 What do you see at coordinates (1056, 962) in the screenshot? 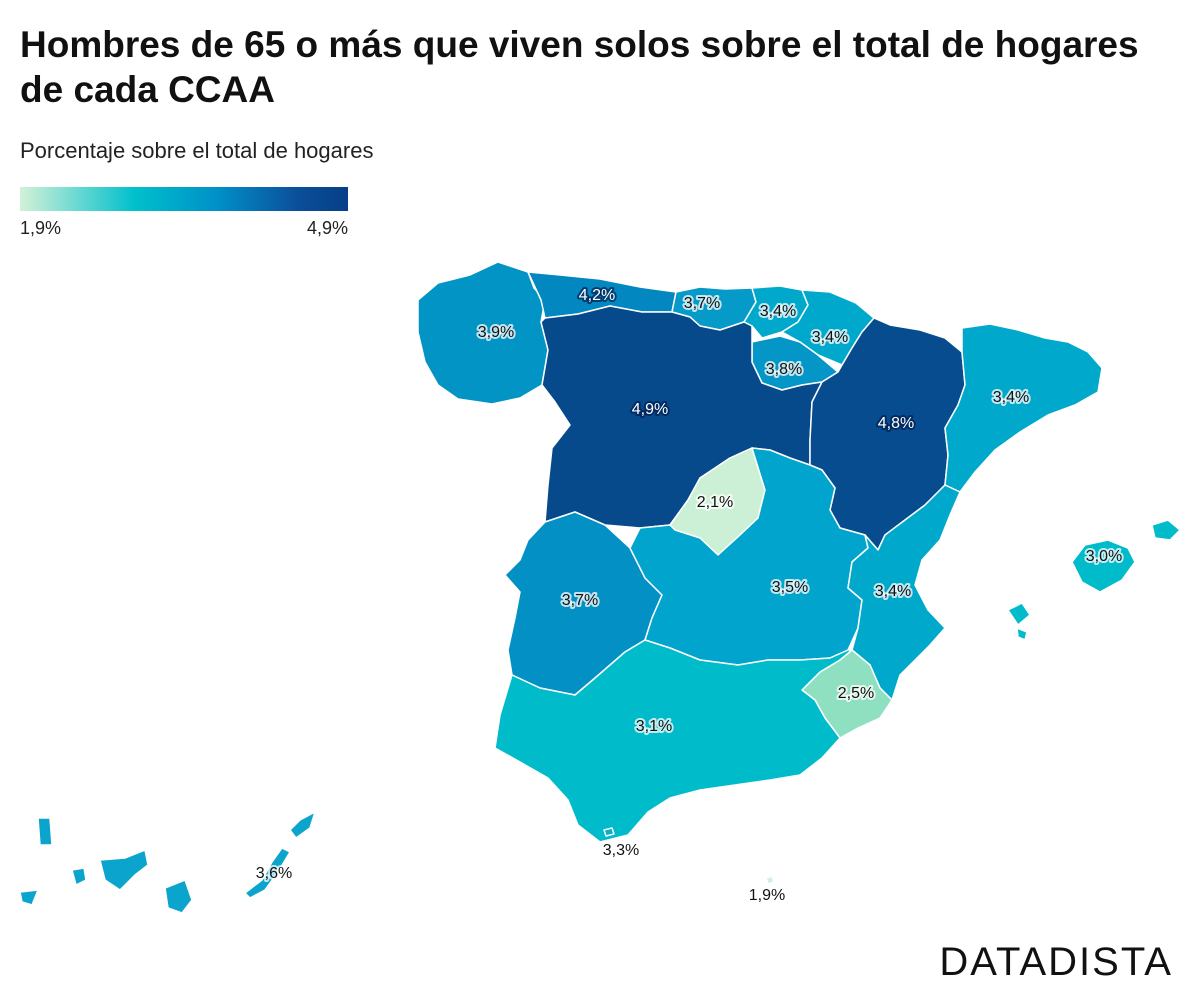
I see `datadista-logo: DATADISTA` at bounding box center [1056, 962].